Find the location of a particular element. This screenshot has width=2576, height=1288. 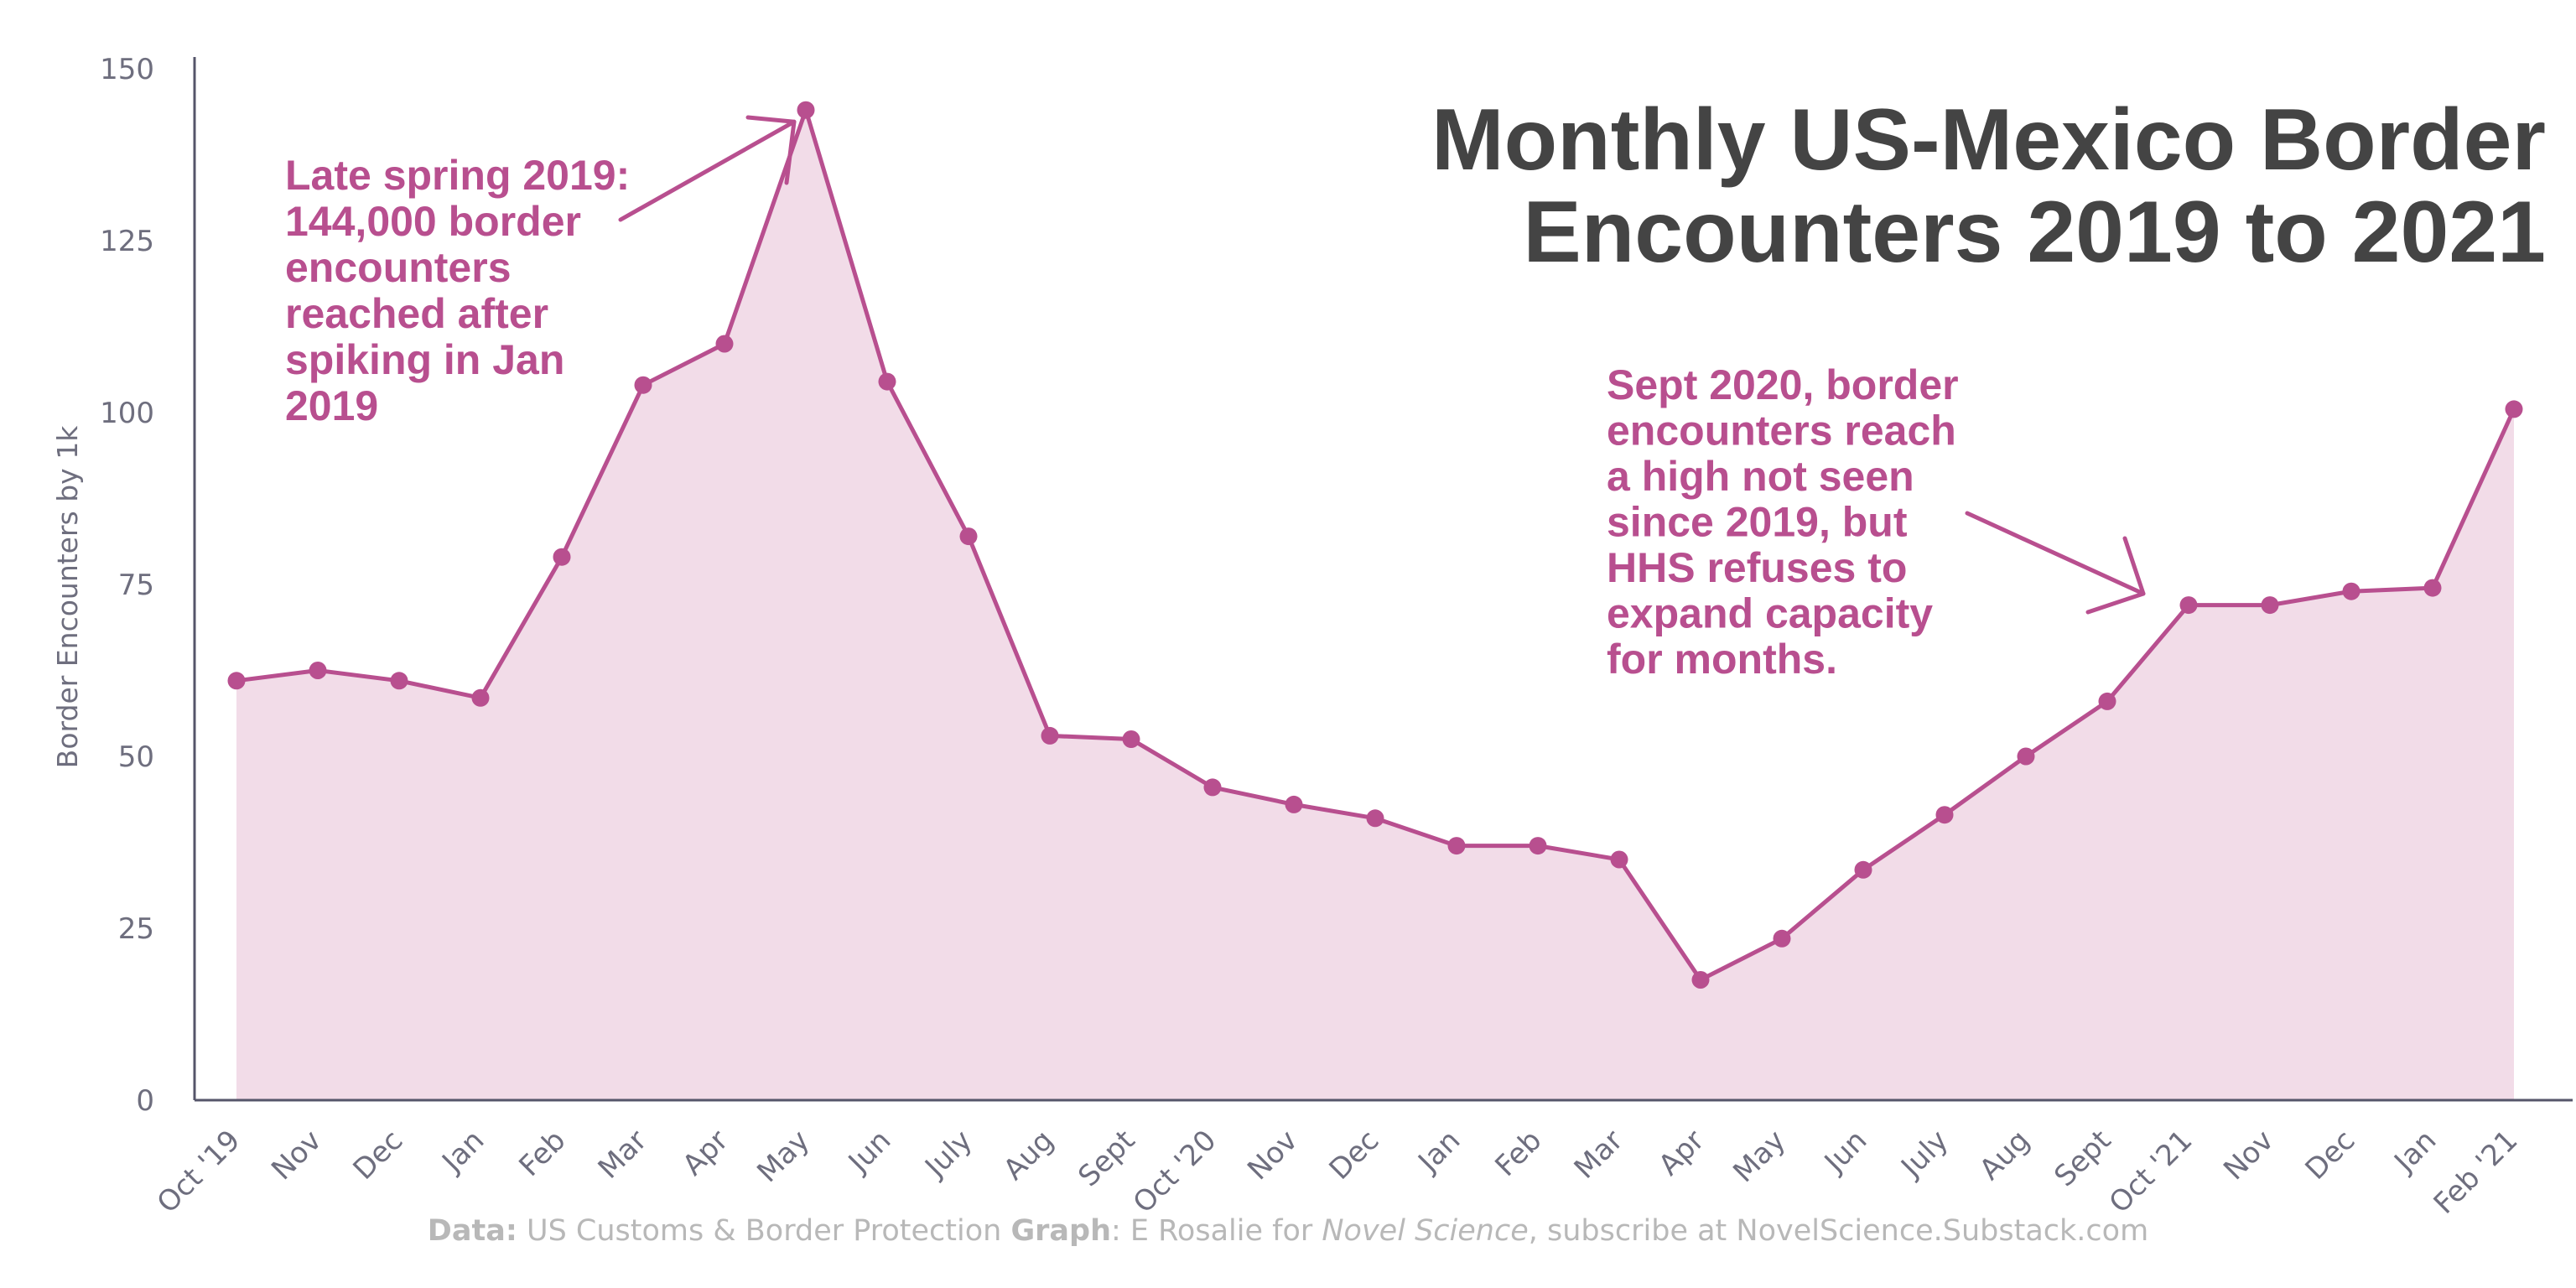

y-tick-label: 50 is located at coordinates (136, 757).